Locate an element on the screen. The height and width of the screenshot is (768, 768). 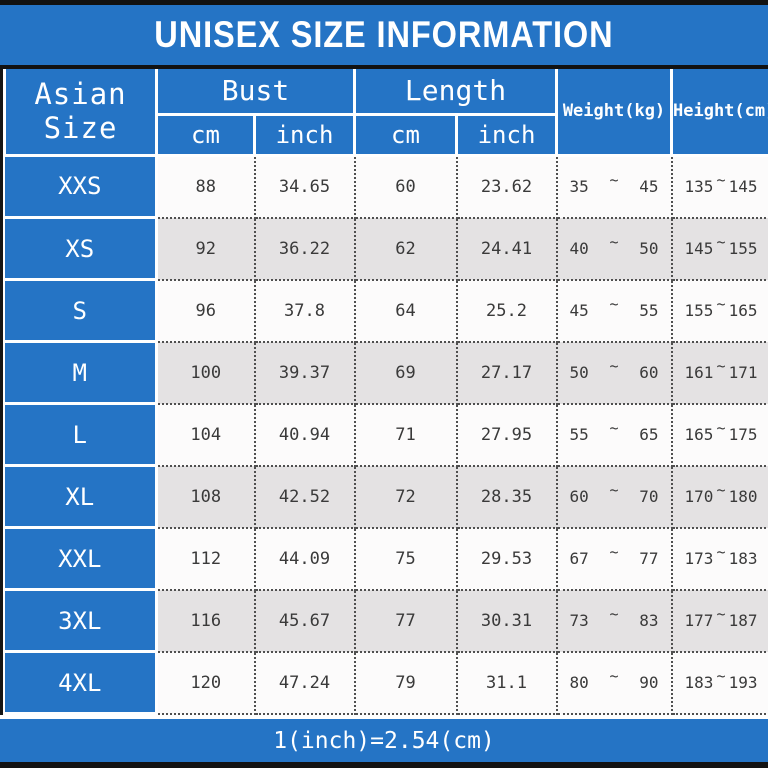
height-min: 170 is located at coordinates (699, 497).